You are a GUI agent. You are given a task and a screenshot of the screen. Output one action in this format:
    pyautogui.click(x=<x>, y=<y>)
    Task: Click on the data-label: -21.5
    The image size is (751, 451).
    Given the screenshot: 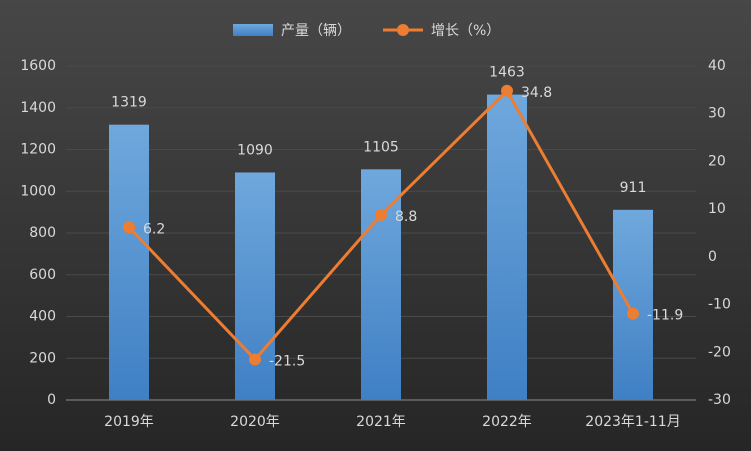 What is the action you would take?
    pyautogui.click(x=287, y=361)
    